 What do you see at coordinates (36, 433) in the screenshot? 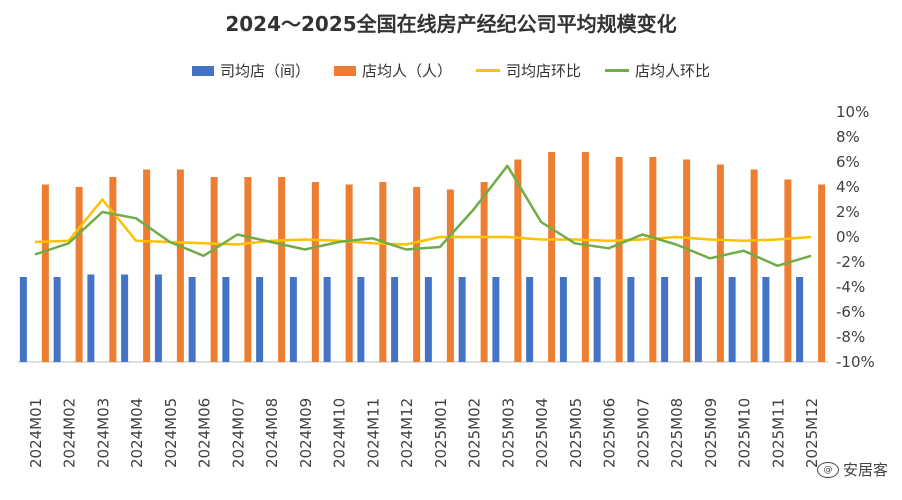
I see `x-tick-label: 2024M01` at bounding box center [36, 433].